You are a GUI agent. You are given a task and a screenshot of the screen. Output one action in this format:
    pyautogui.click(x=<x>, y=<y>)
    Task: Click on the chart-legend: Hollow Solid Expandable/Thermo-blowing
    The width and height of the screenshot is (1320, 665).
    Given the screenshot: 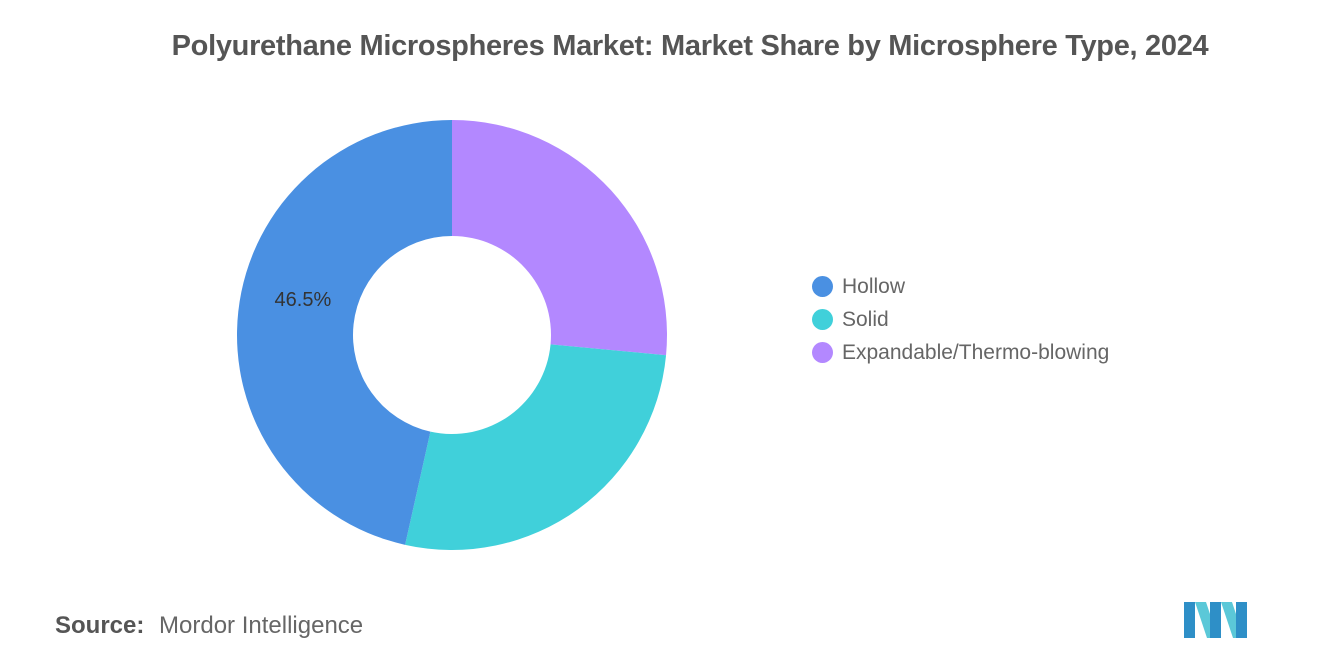 What is the action you would take?
    pyautogui.click(x=960, y=319)
    